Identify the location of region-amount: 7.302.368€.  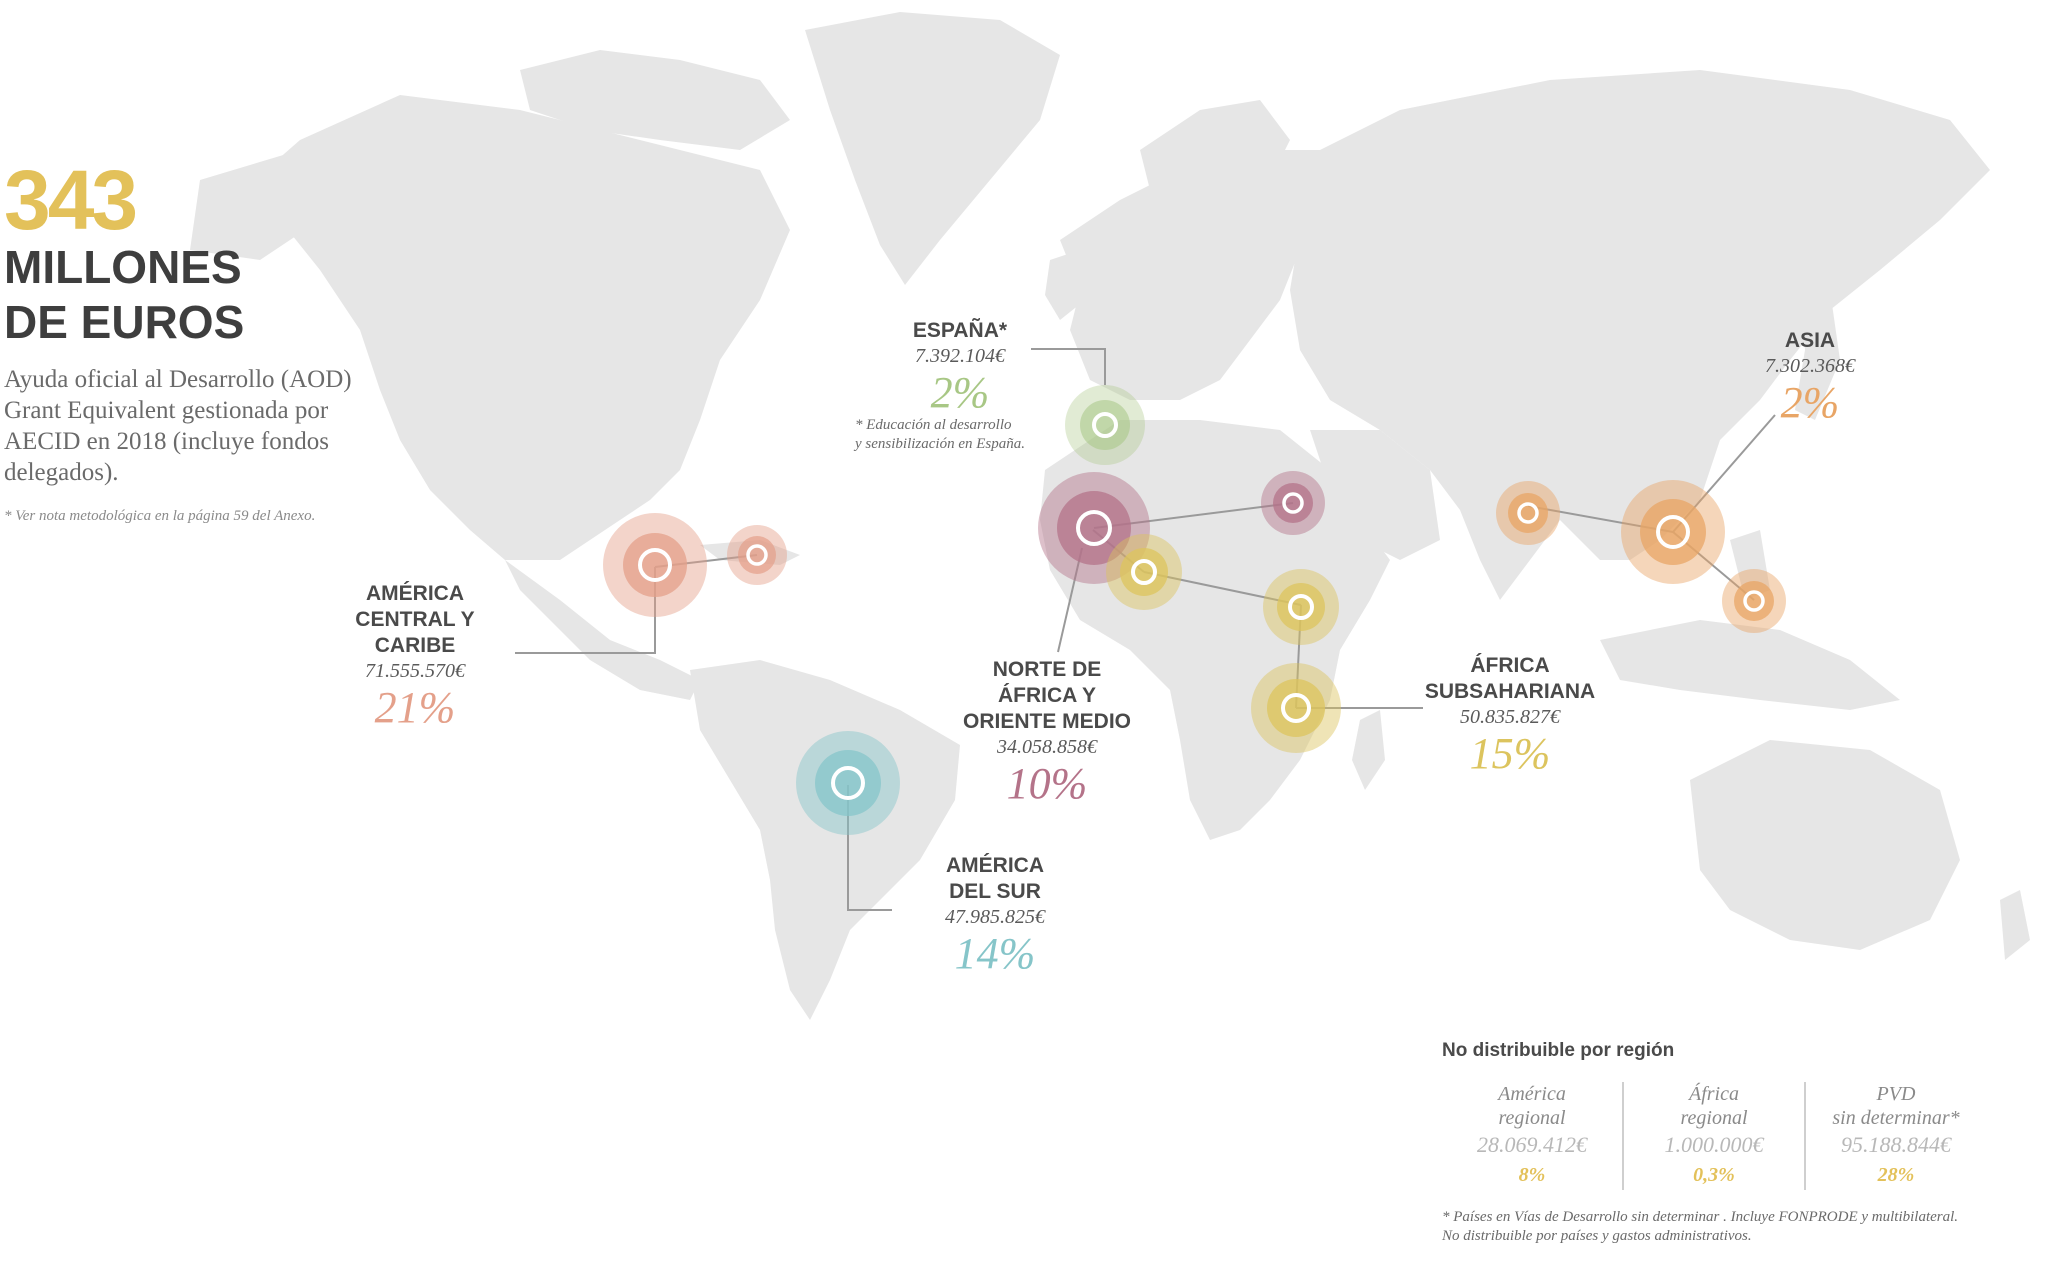
(1810, 366).